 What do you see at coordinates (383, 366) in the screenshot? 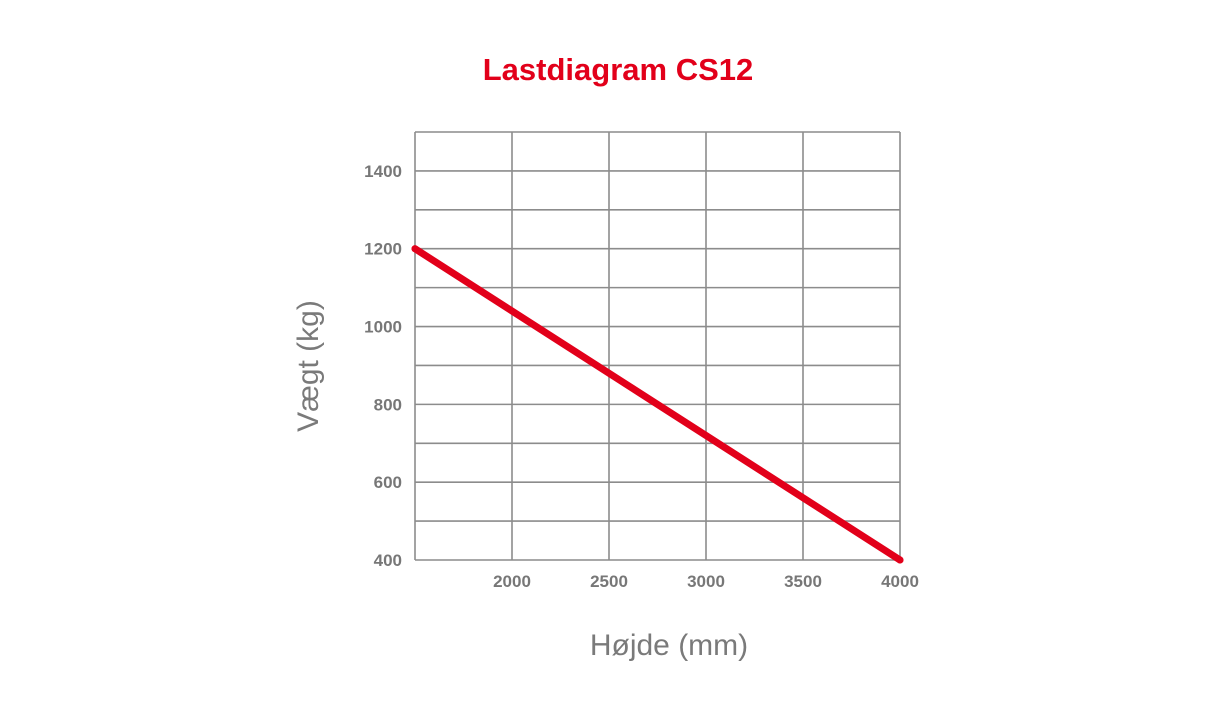
I see `y-axis-ticks: 400 600 800 1000 1200 1400` at bounding box center [383, 366].